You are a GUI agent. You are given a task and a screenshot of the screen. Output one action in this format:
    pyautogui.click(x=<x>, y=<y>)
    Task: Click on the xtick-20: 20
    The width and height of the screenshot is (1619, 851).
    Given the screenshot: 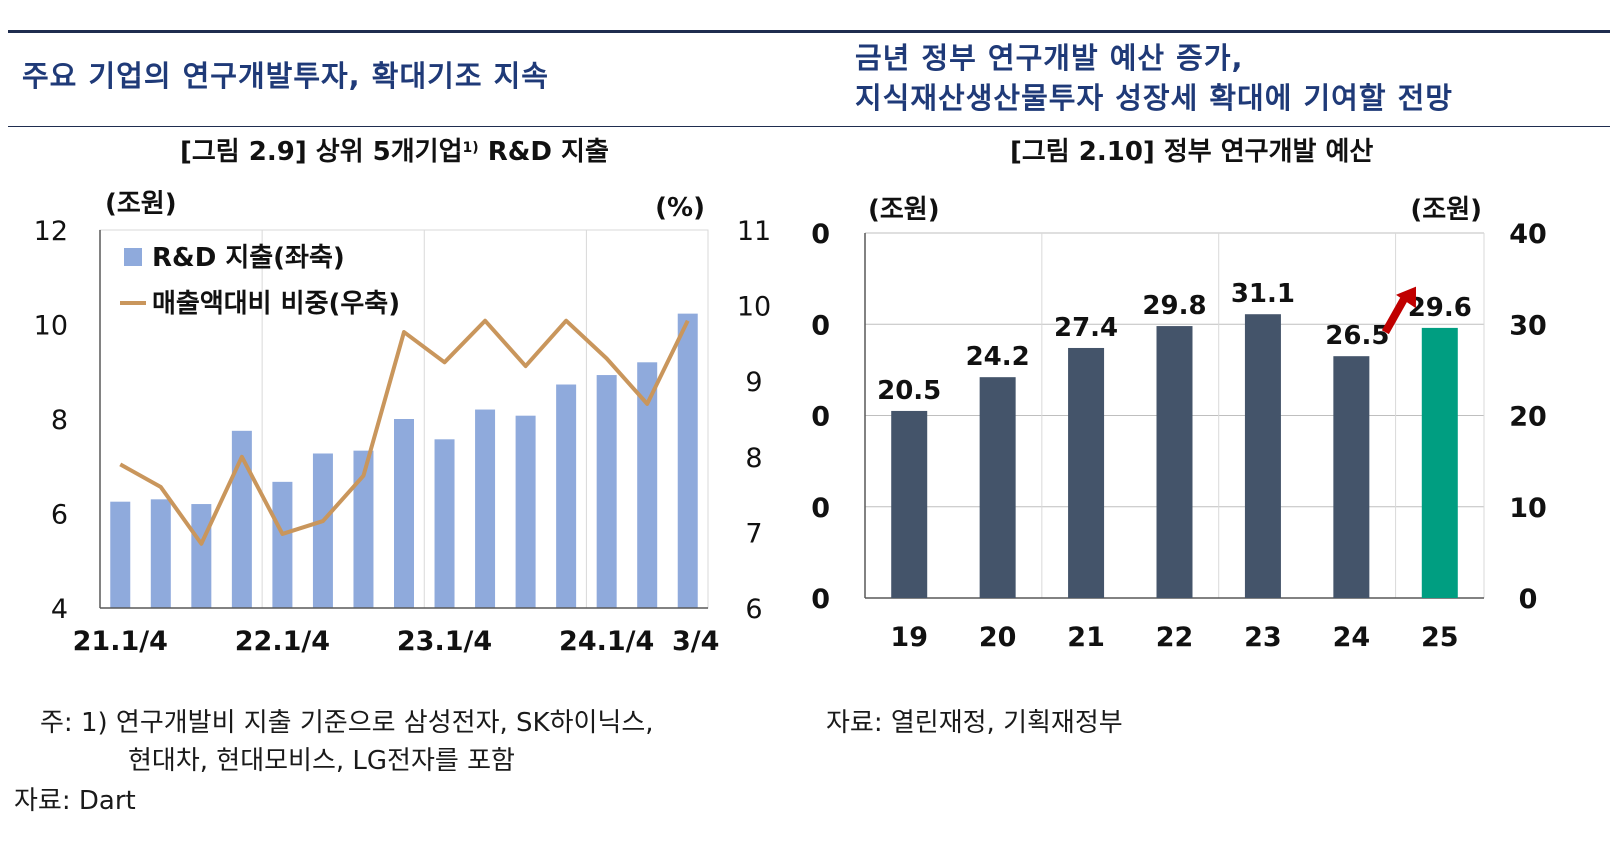 What is the action you would take?
    pyautogui.click(x=998, y=637)
    